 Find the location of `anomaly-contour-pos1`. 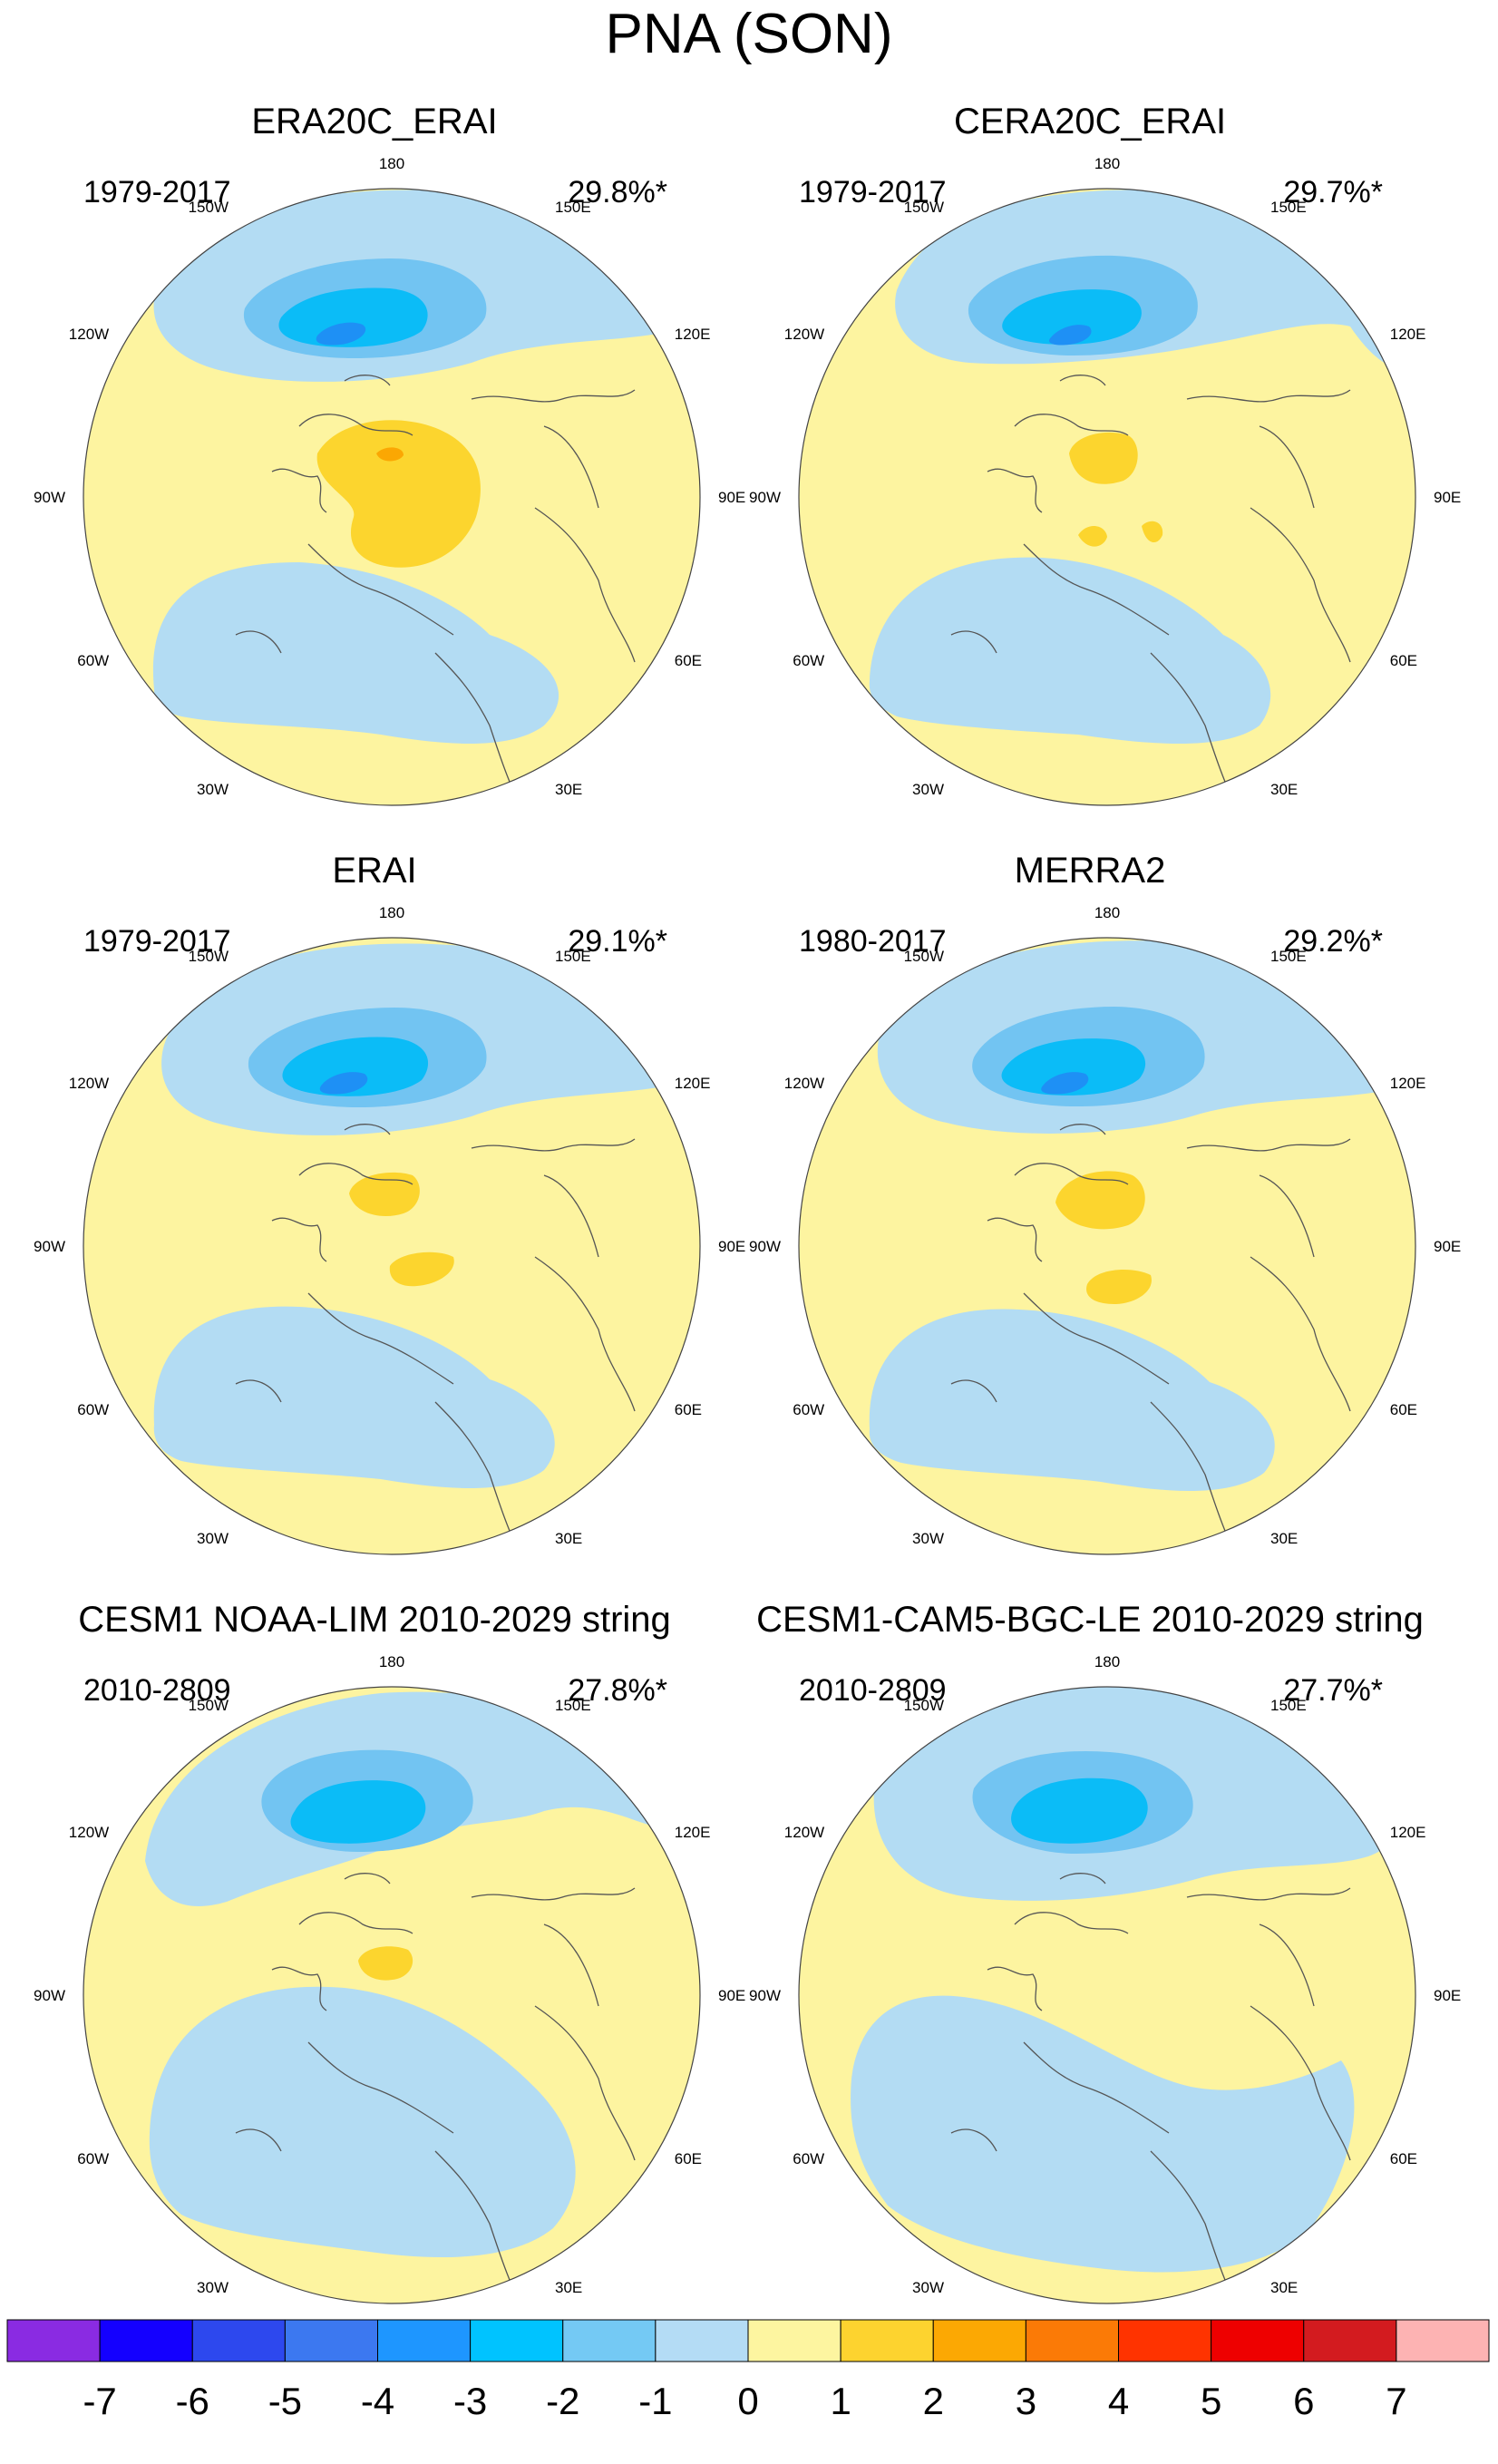

anomaly-contour-pos1 is located at coordinates (1100, 1200).